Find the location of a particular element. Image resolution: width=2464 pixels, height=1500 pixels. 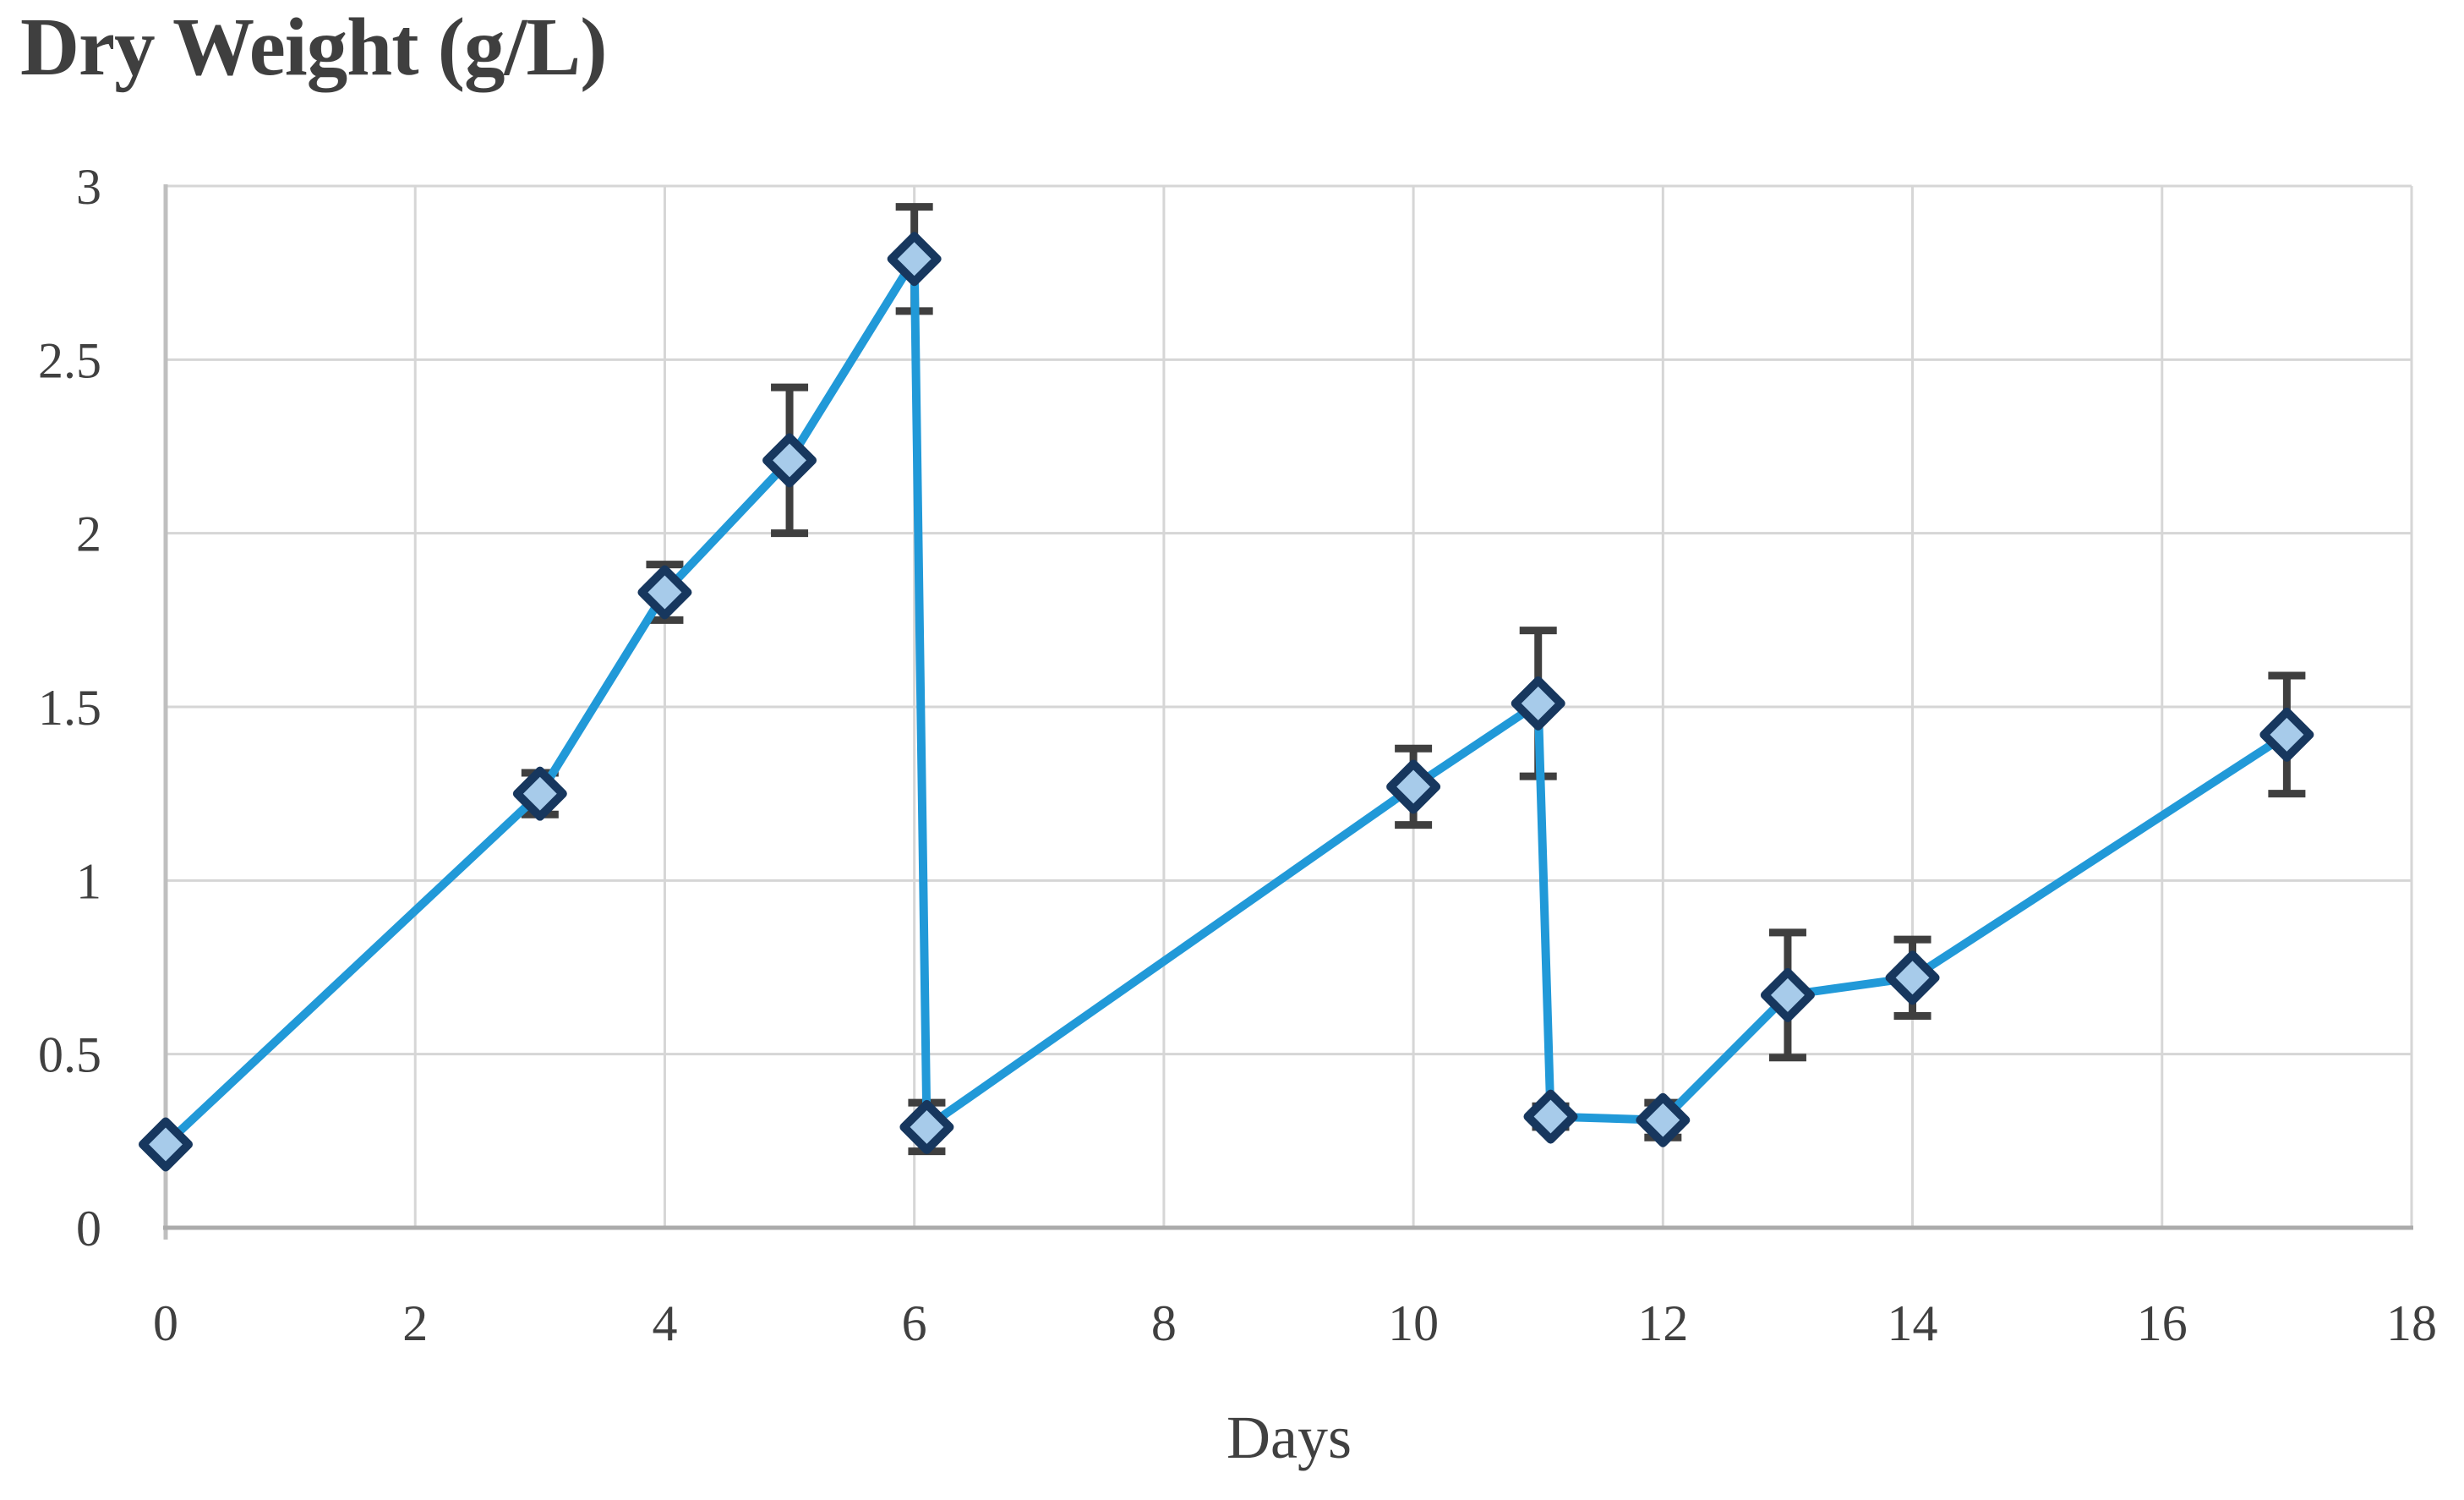

x-tick-label: 14 is located at coordinates (1913, 1323).